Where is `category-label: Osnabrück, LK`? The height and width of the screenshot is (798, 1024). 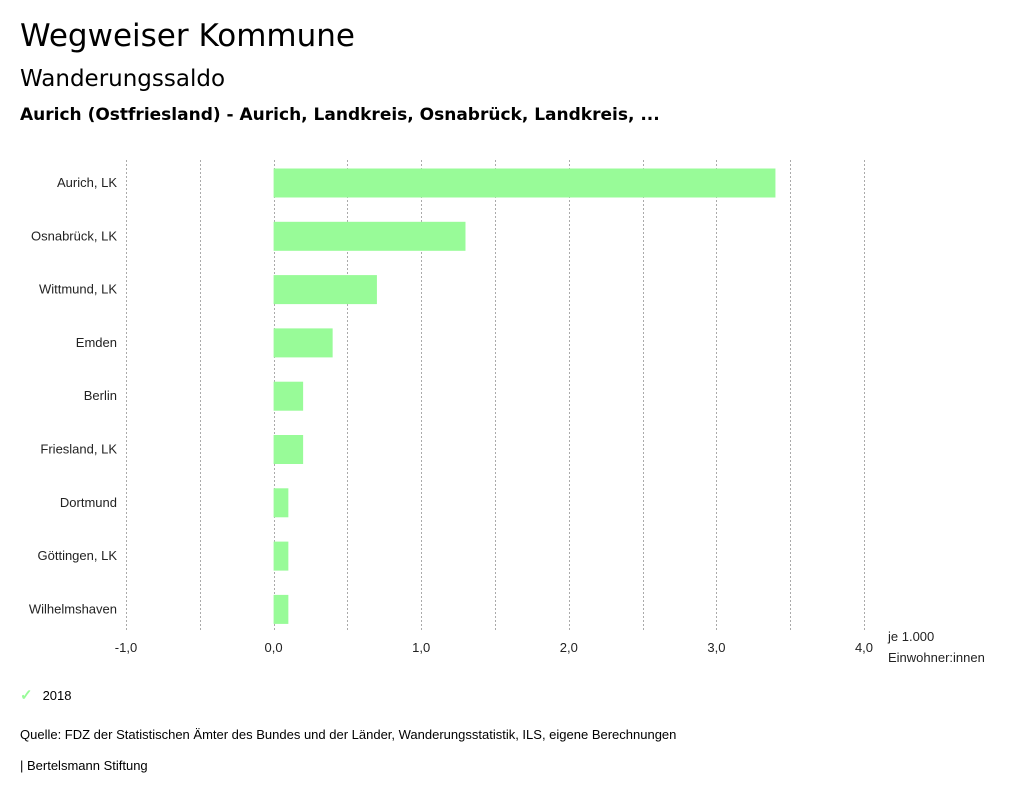
category-label: Osnabrück, LK is located at coordinates (74, 235).